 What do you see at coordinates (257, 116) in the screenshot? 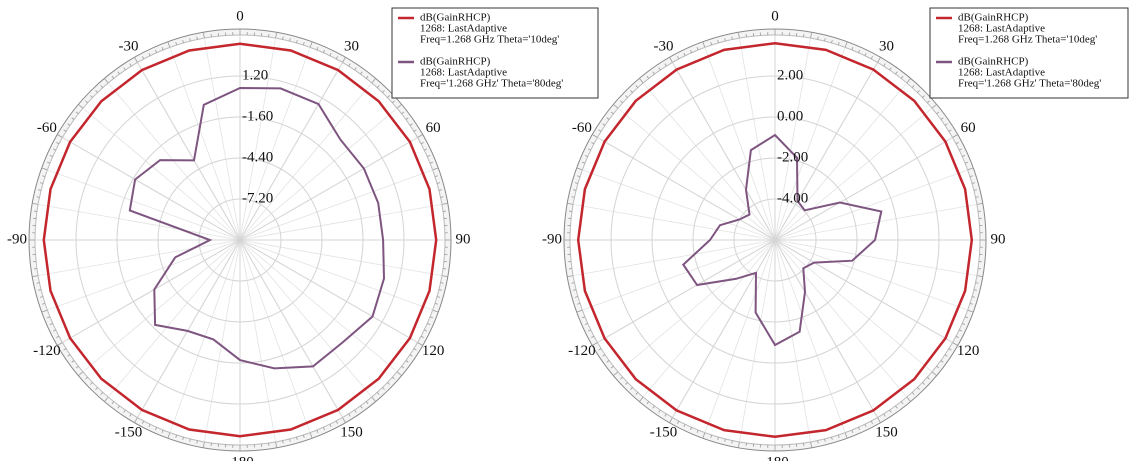
I see `r-tick-label: -1.60` at bounding box center [257, 116].